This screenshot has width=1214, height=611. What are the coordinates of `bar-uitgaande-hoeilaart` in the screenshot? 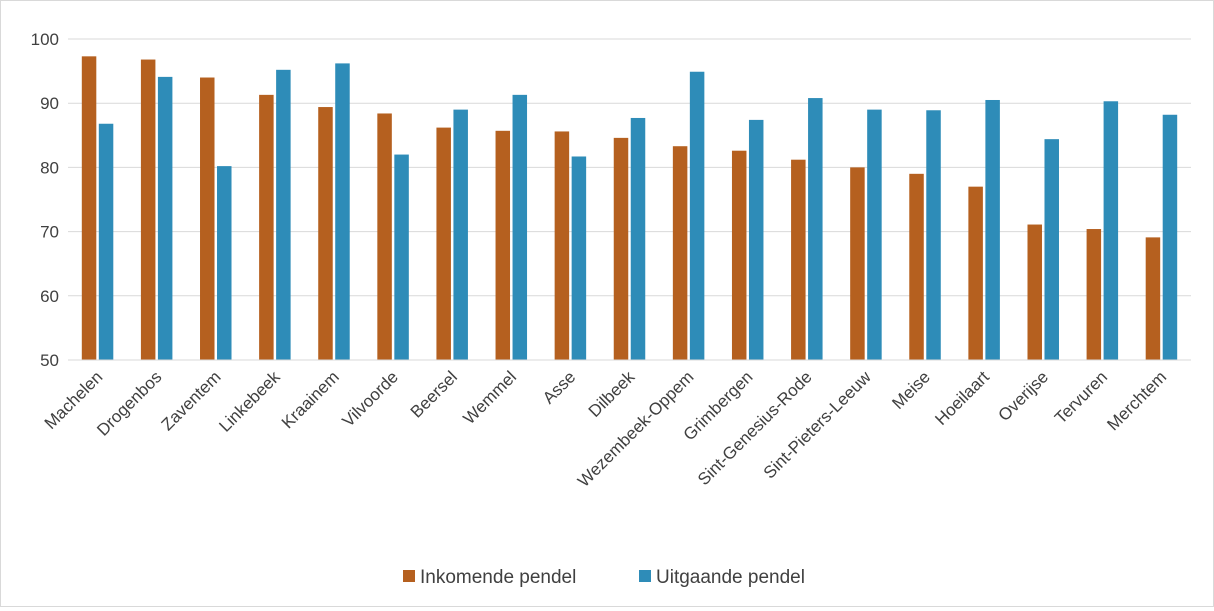 It's located at (992, 230).